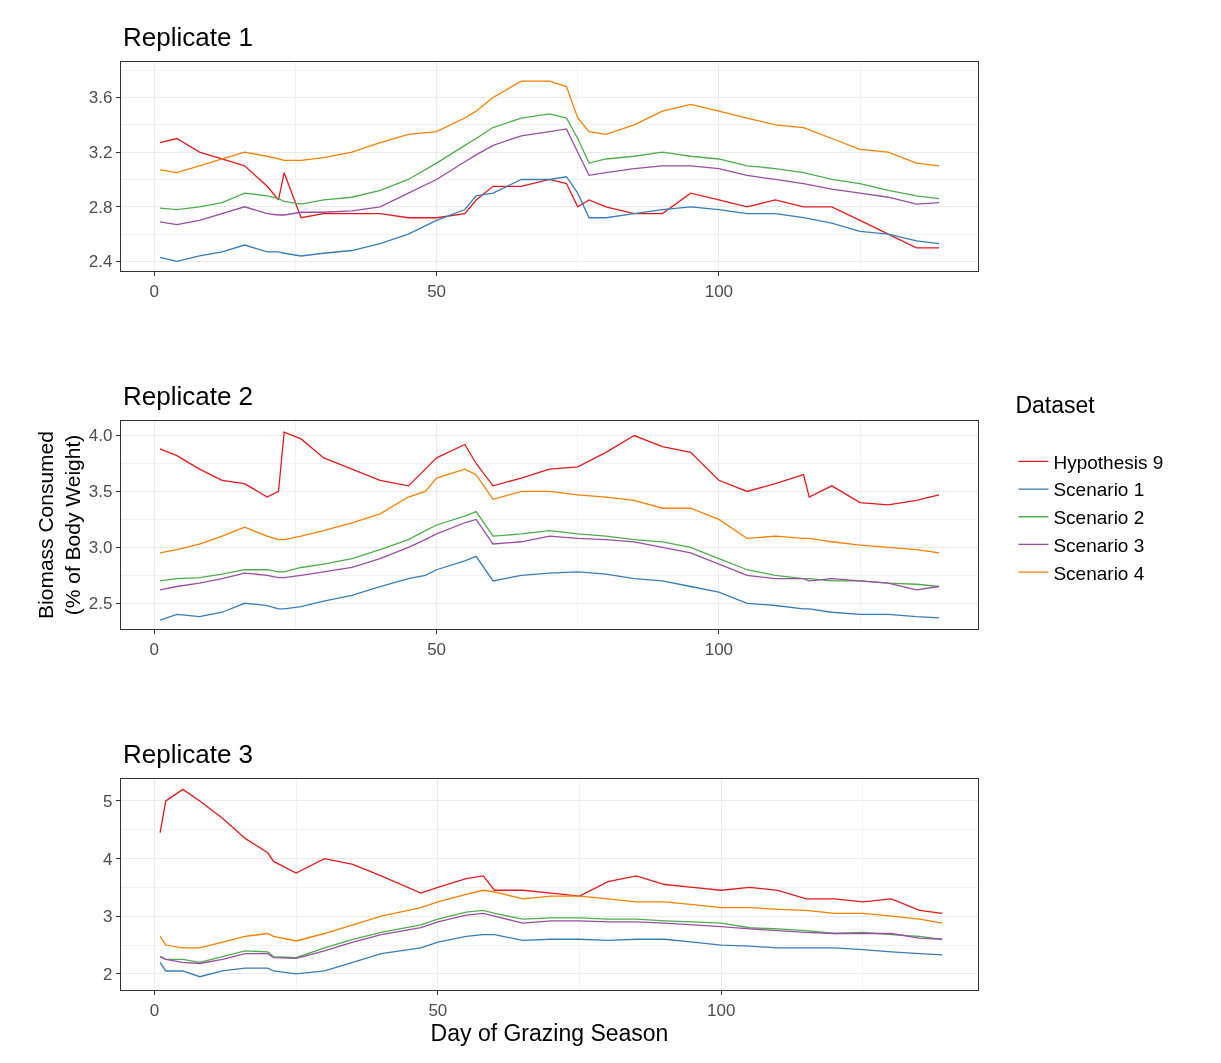 Image resolution: width=1221 pixels, height=1063 pixels. I want to click on y-tick-label: 4, so click(108, 859).